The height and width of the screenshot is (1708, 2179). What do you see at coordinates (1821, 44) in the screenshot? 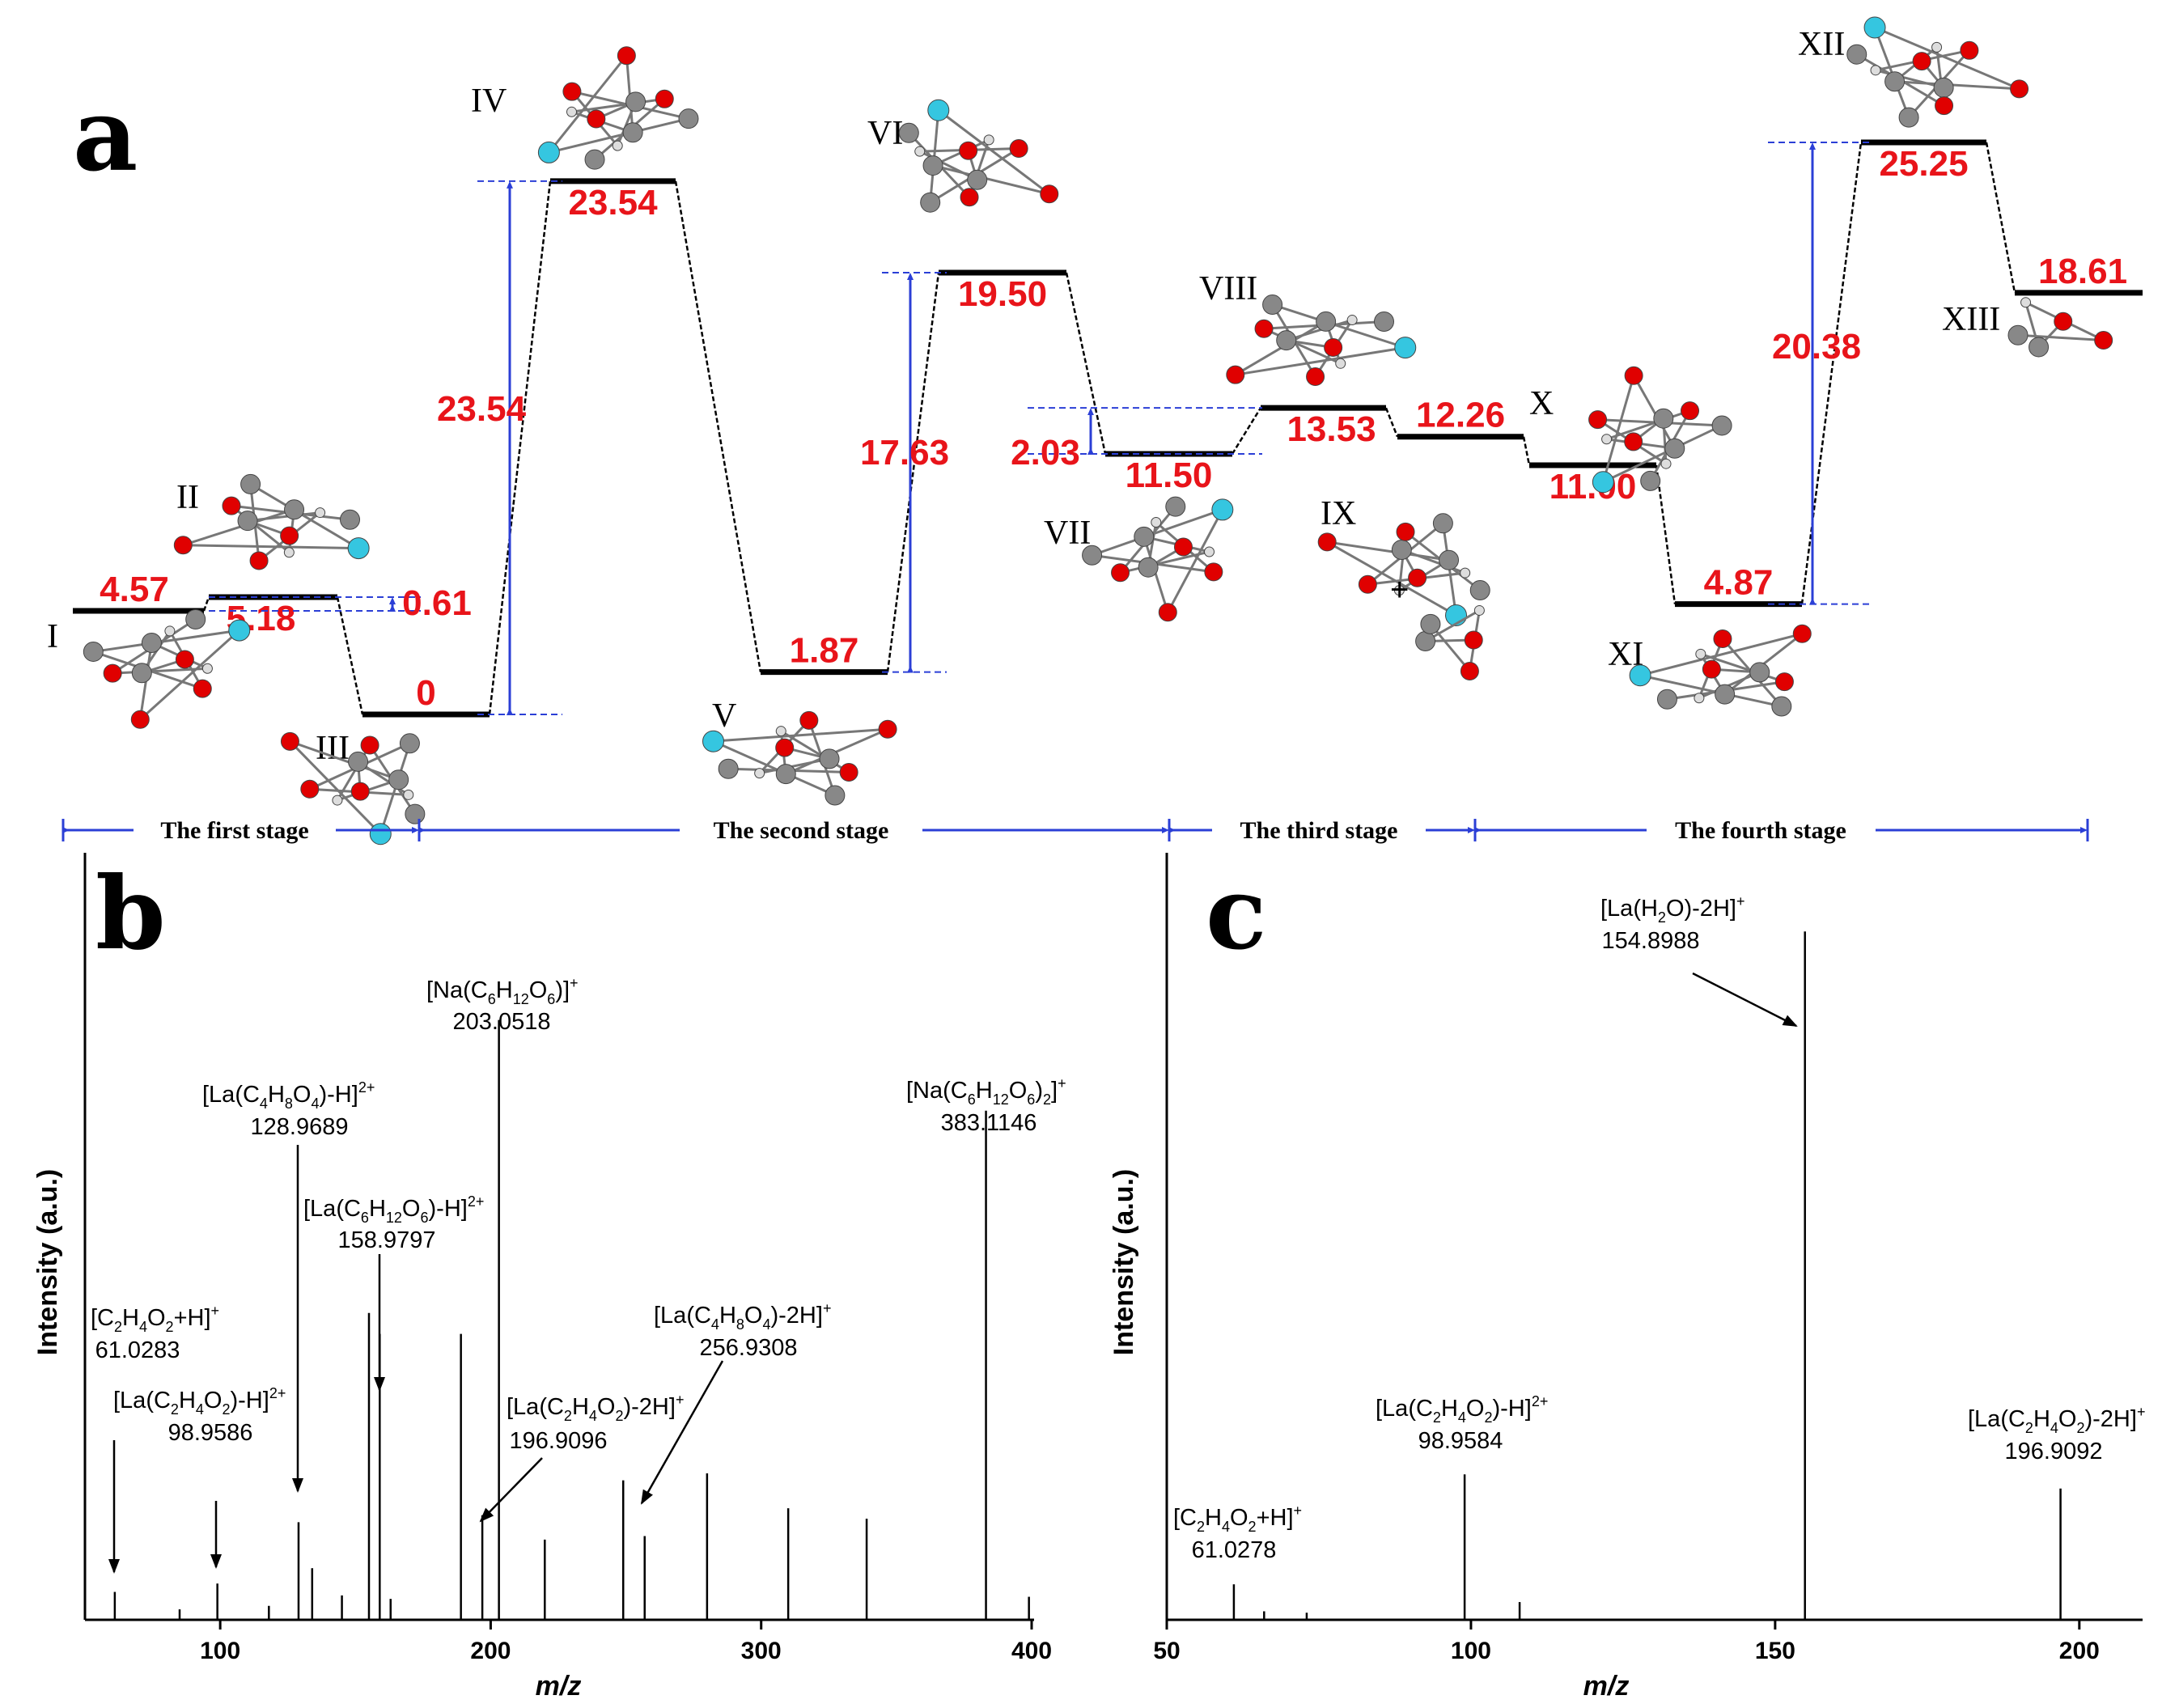
I see `species-label-XII: XII` at bounding box center [1821, 44].